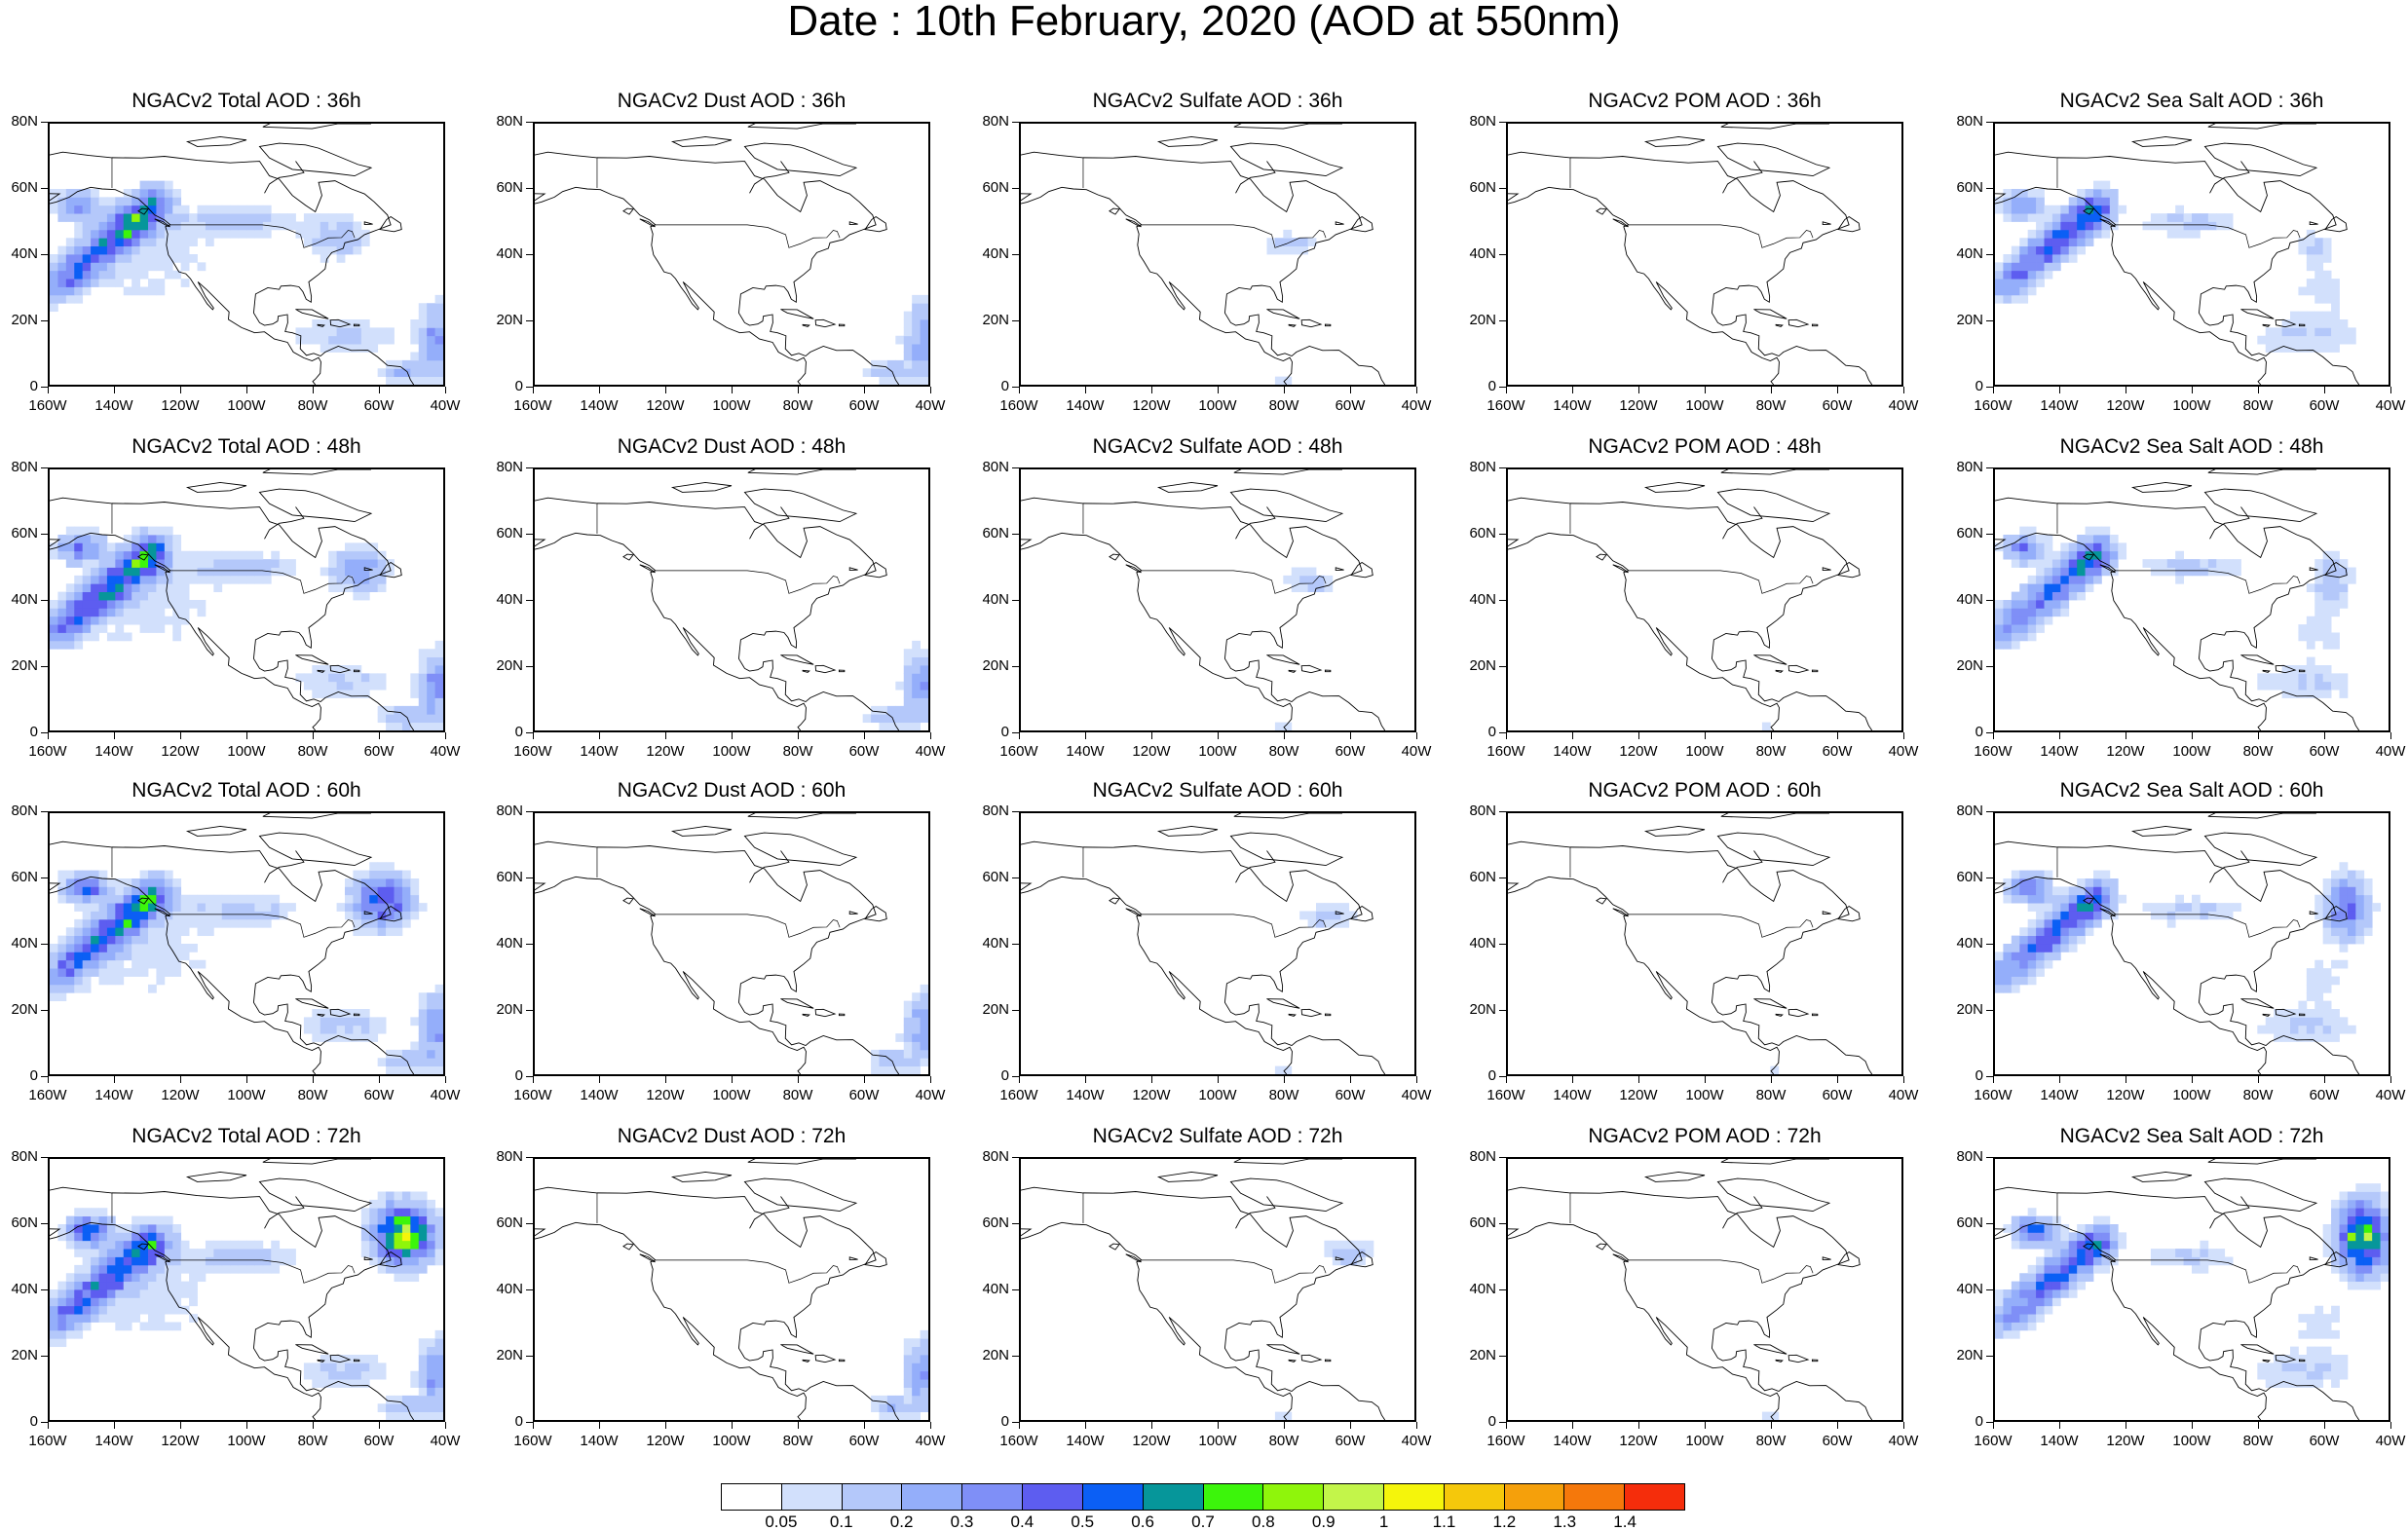 The height and width of the screenshot is (1531, 2408). I want to click on lat-tick-label: 40N, so click(1482, 599).